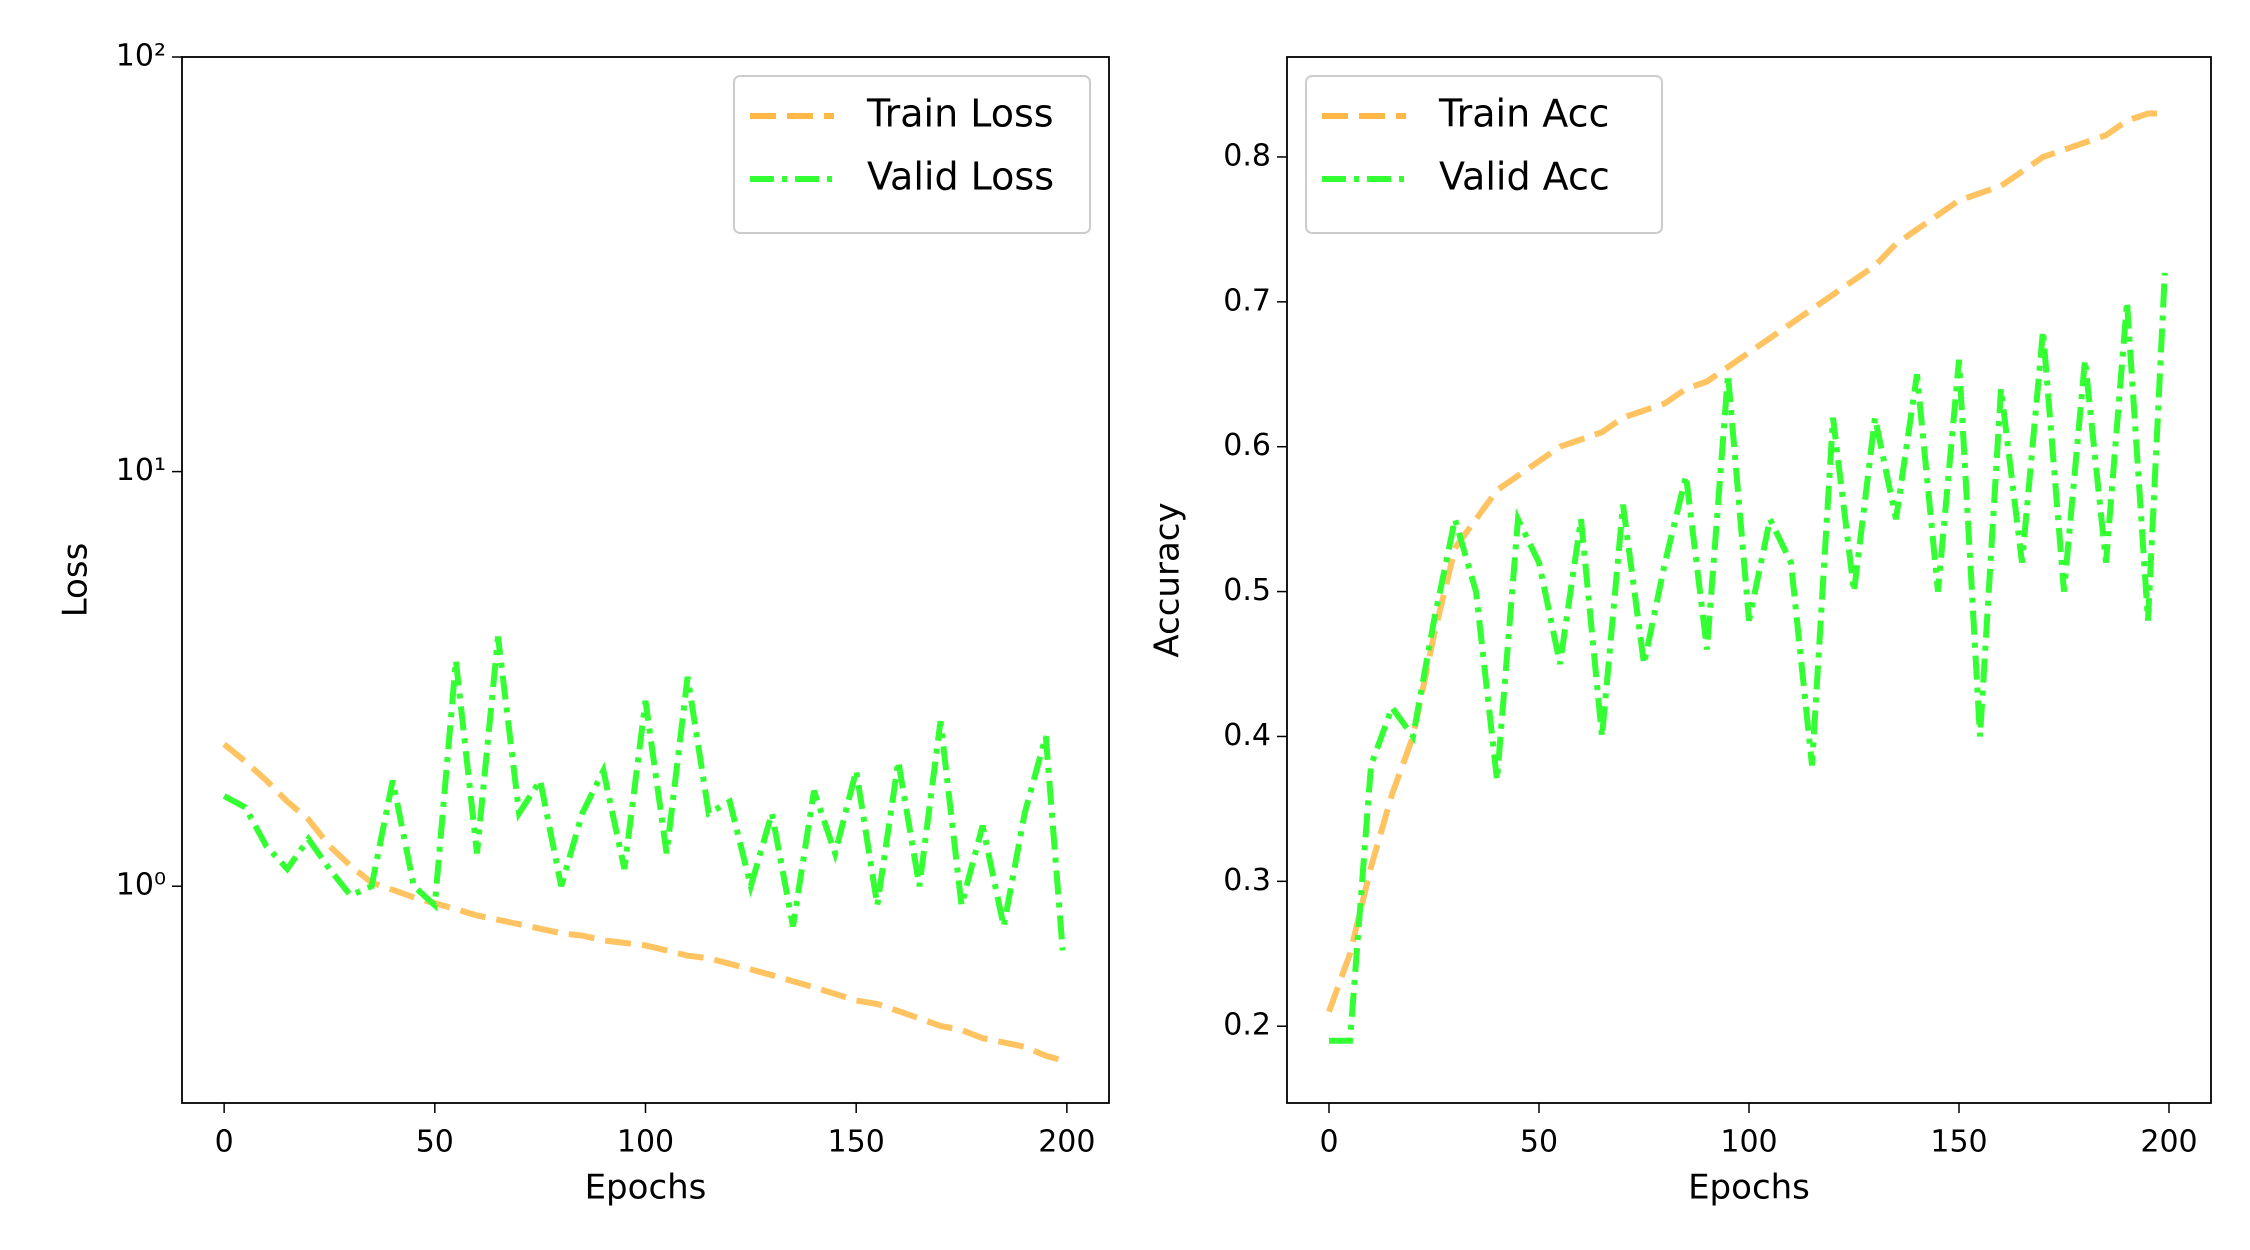 The height and width of the screenshot is (1250, 2250). I want to click on y-tick-label: 0.4, so click(1247, 735).